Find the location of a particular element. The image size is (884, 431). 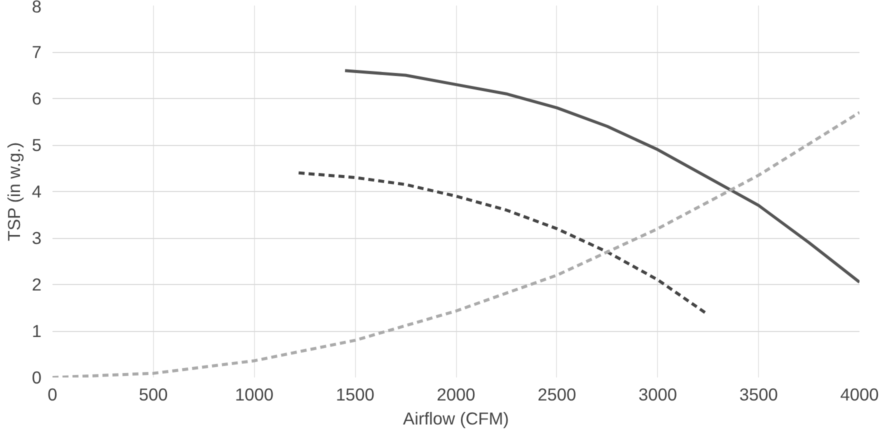

y-tick-label: 8 is located at coordinates (37, 8).